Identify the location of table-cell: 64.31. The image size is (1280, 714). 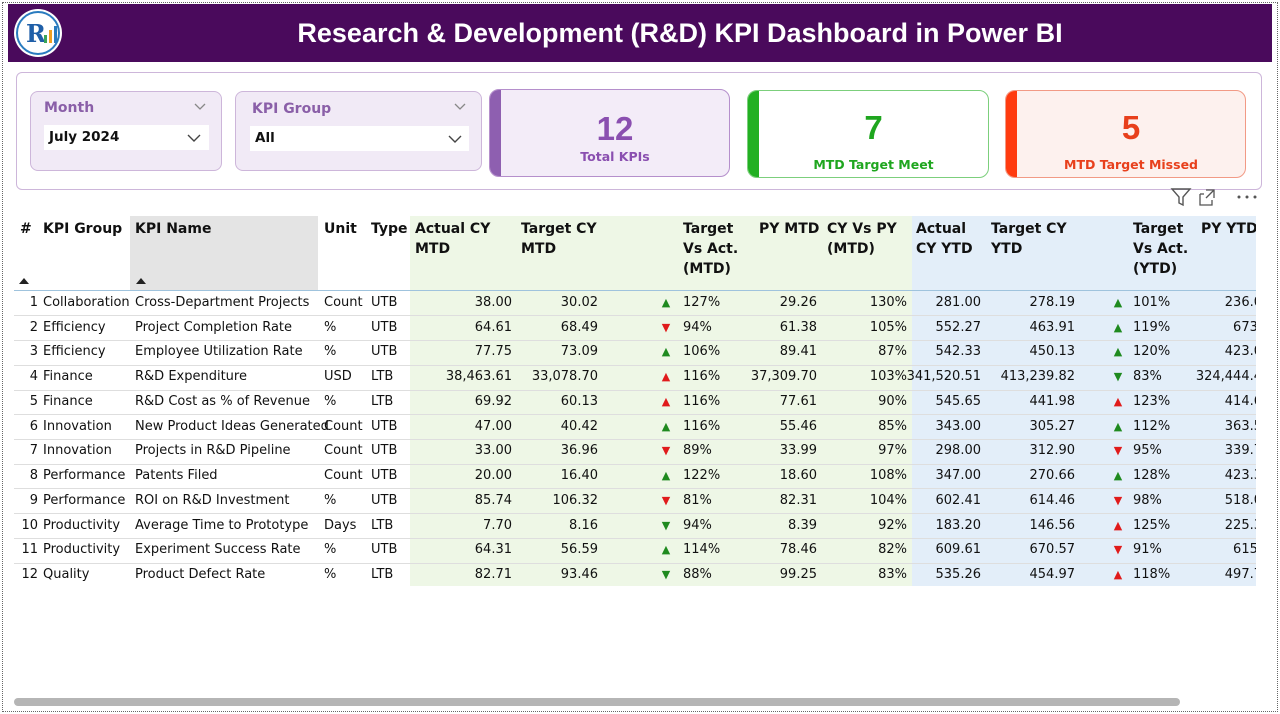
(493, 550).